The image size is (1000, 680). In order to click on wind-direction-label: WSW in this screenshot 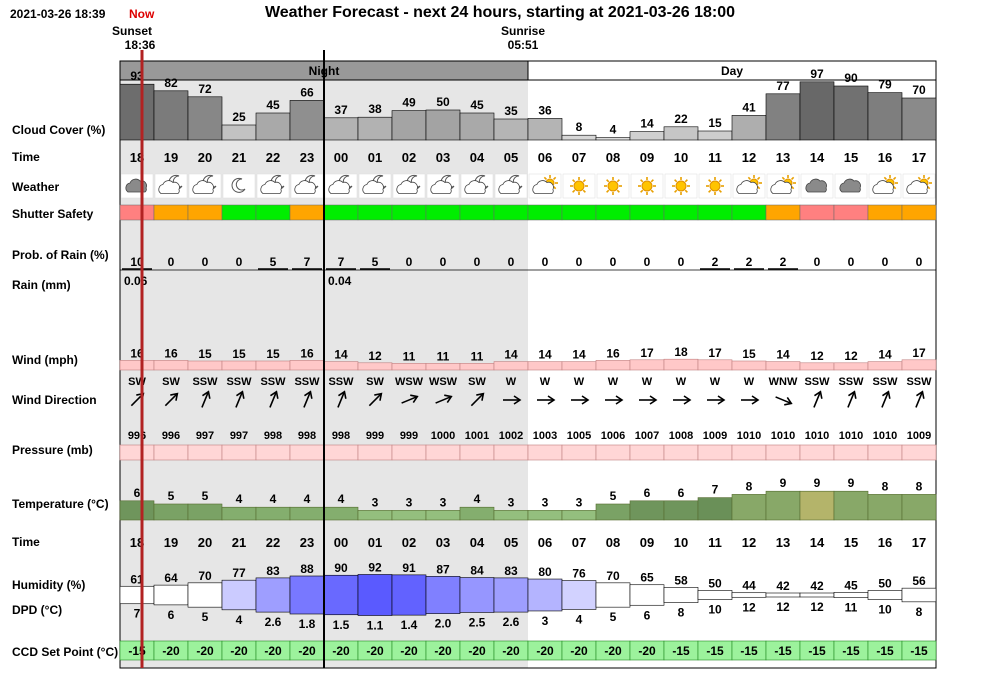, I will do `click(409, 382)`.